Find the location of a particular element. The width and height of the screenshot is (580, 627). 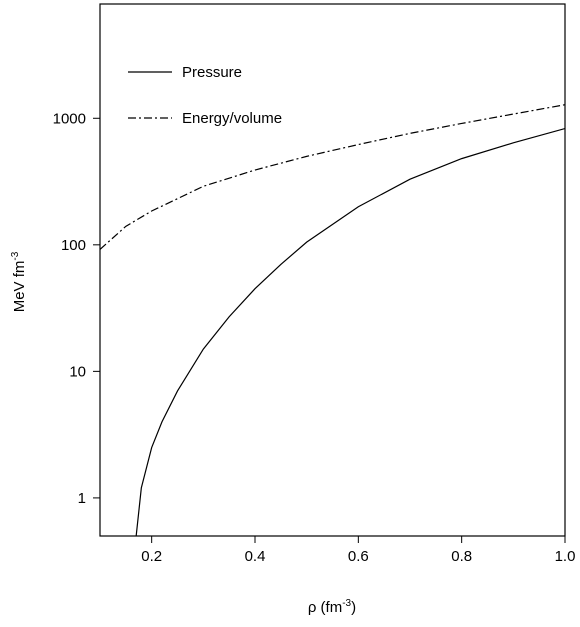

y-tick-label: 1 is located at coordinates (82, 498).